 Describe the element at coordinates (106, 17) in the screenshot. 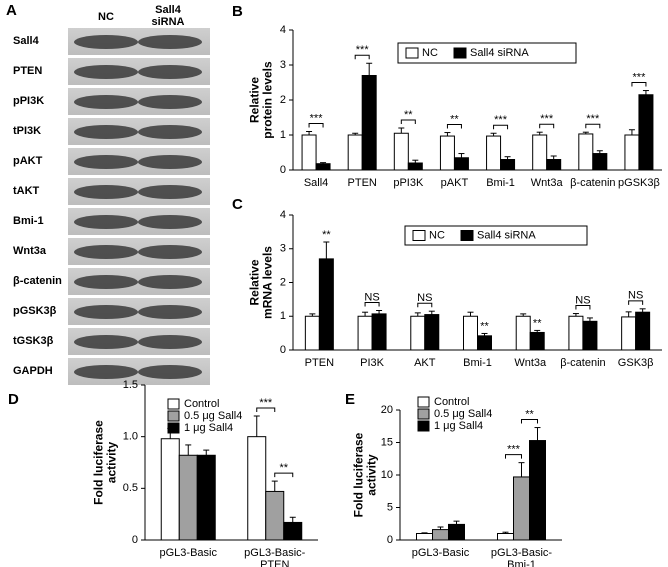

I see `column-header: NC` at that location.